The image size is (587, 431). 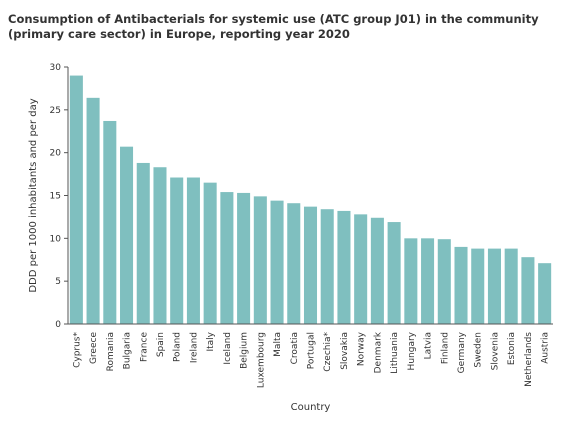 I want to click on x-tick-label: Finland, so click(x=445, y=348).